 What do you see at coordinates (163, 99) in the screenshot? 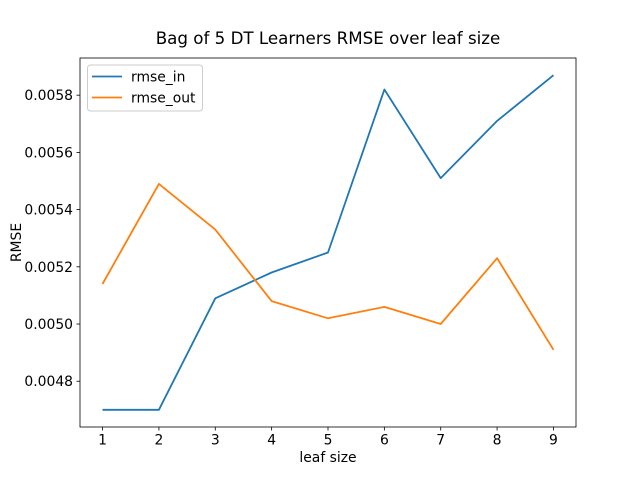
I see `legend-label-rmse_out: rmse_out` at bounding box center [163, 99].